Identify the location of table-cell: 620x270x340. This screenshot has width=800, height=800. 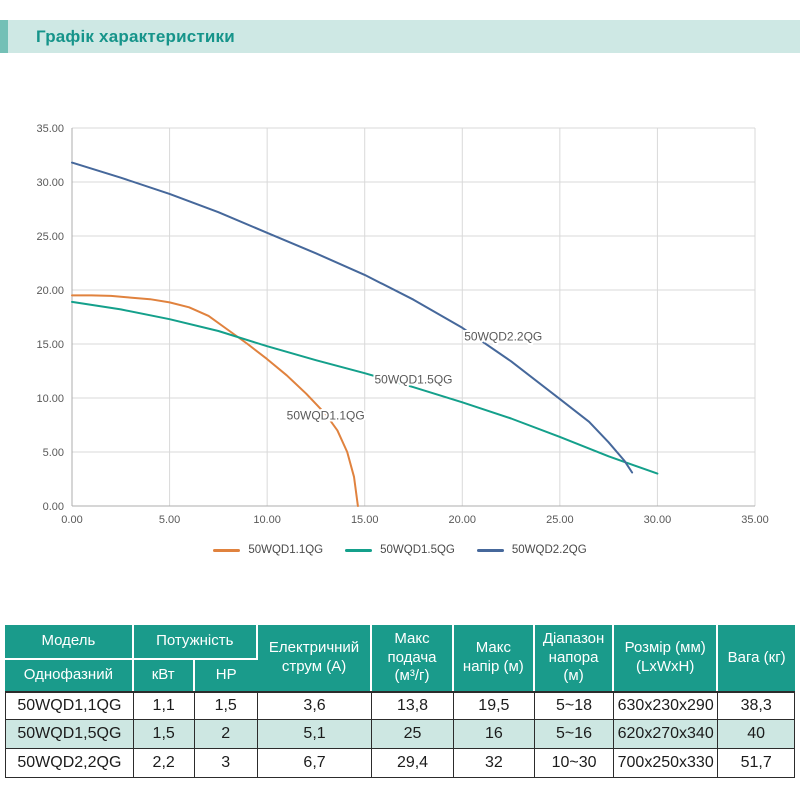
(666, 734).